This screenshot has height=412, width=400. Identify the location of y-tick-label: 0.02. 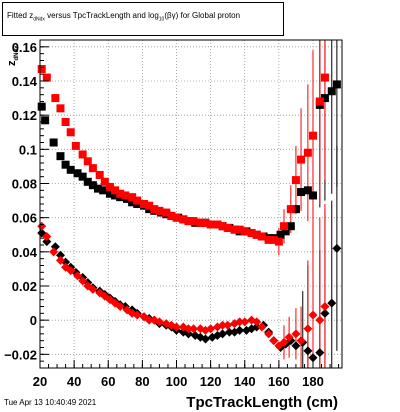
(24, 286).